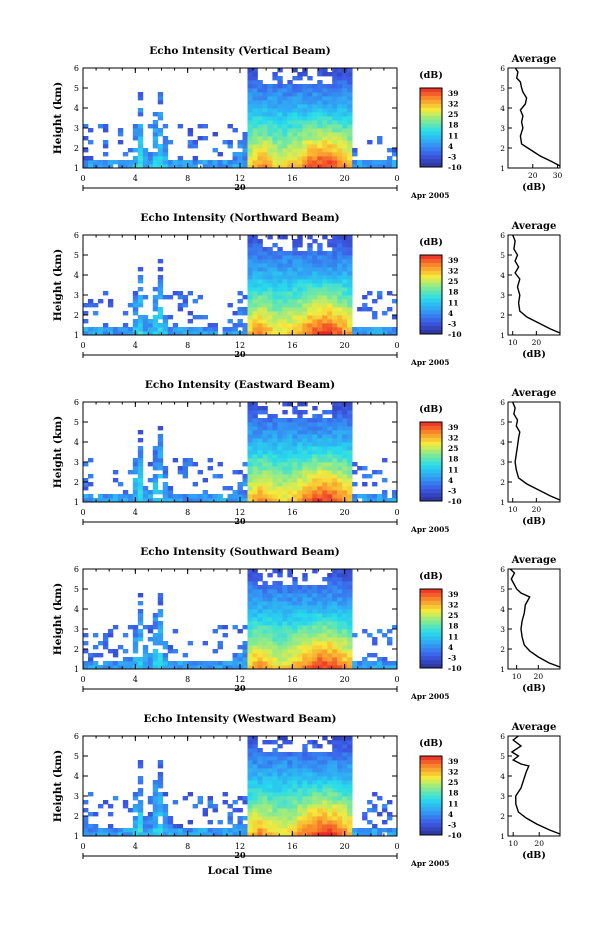 This screenshot has width=612, height=929. Describe the element at coordinates (58, 285) in the screenshot. I see `y-axis-label: Height (km)` at that location.